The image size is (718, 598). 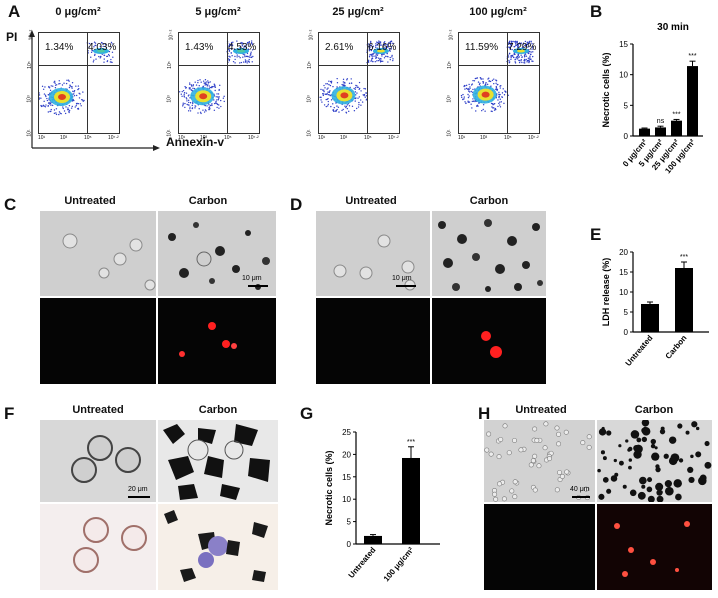 I want to click on flow-plot-title: 0 μg/cm², so click(x=78, y=12).